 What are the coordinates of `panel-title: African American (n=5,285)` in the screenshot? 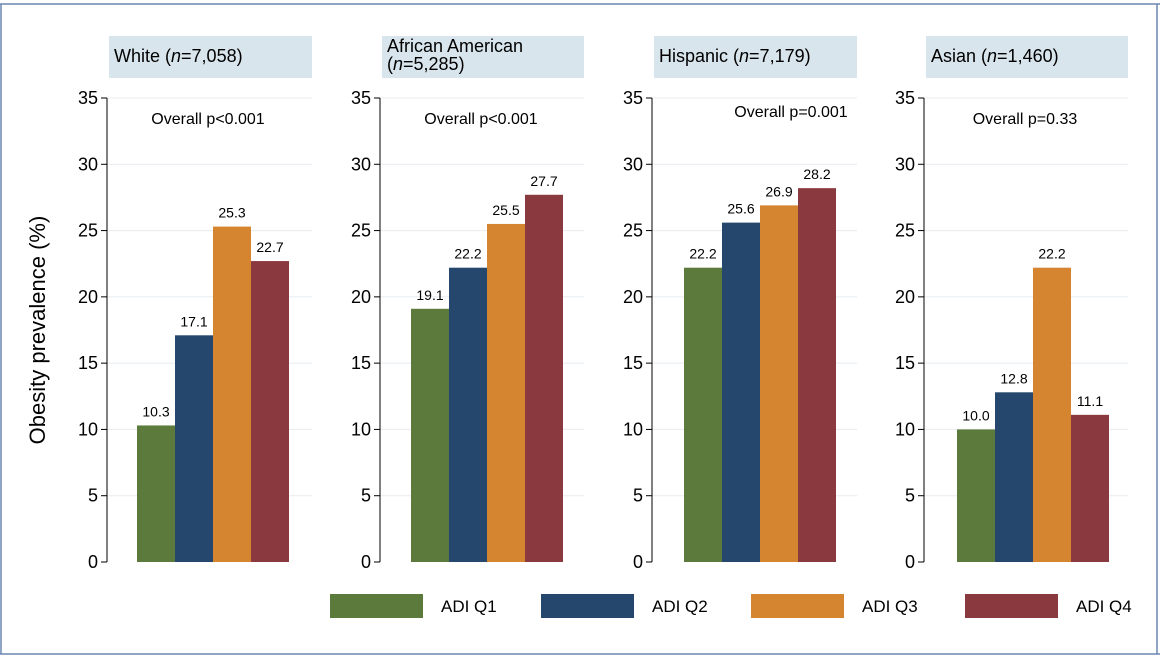 It's located at (455, 55).